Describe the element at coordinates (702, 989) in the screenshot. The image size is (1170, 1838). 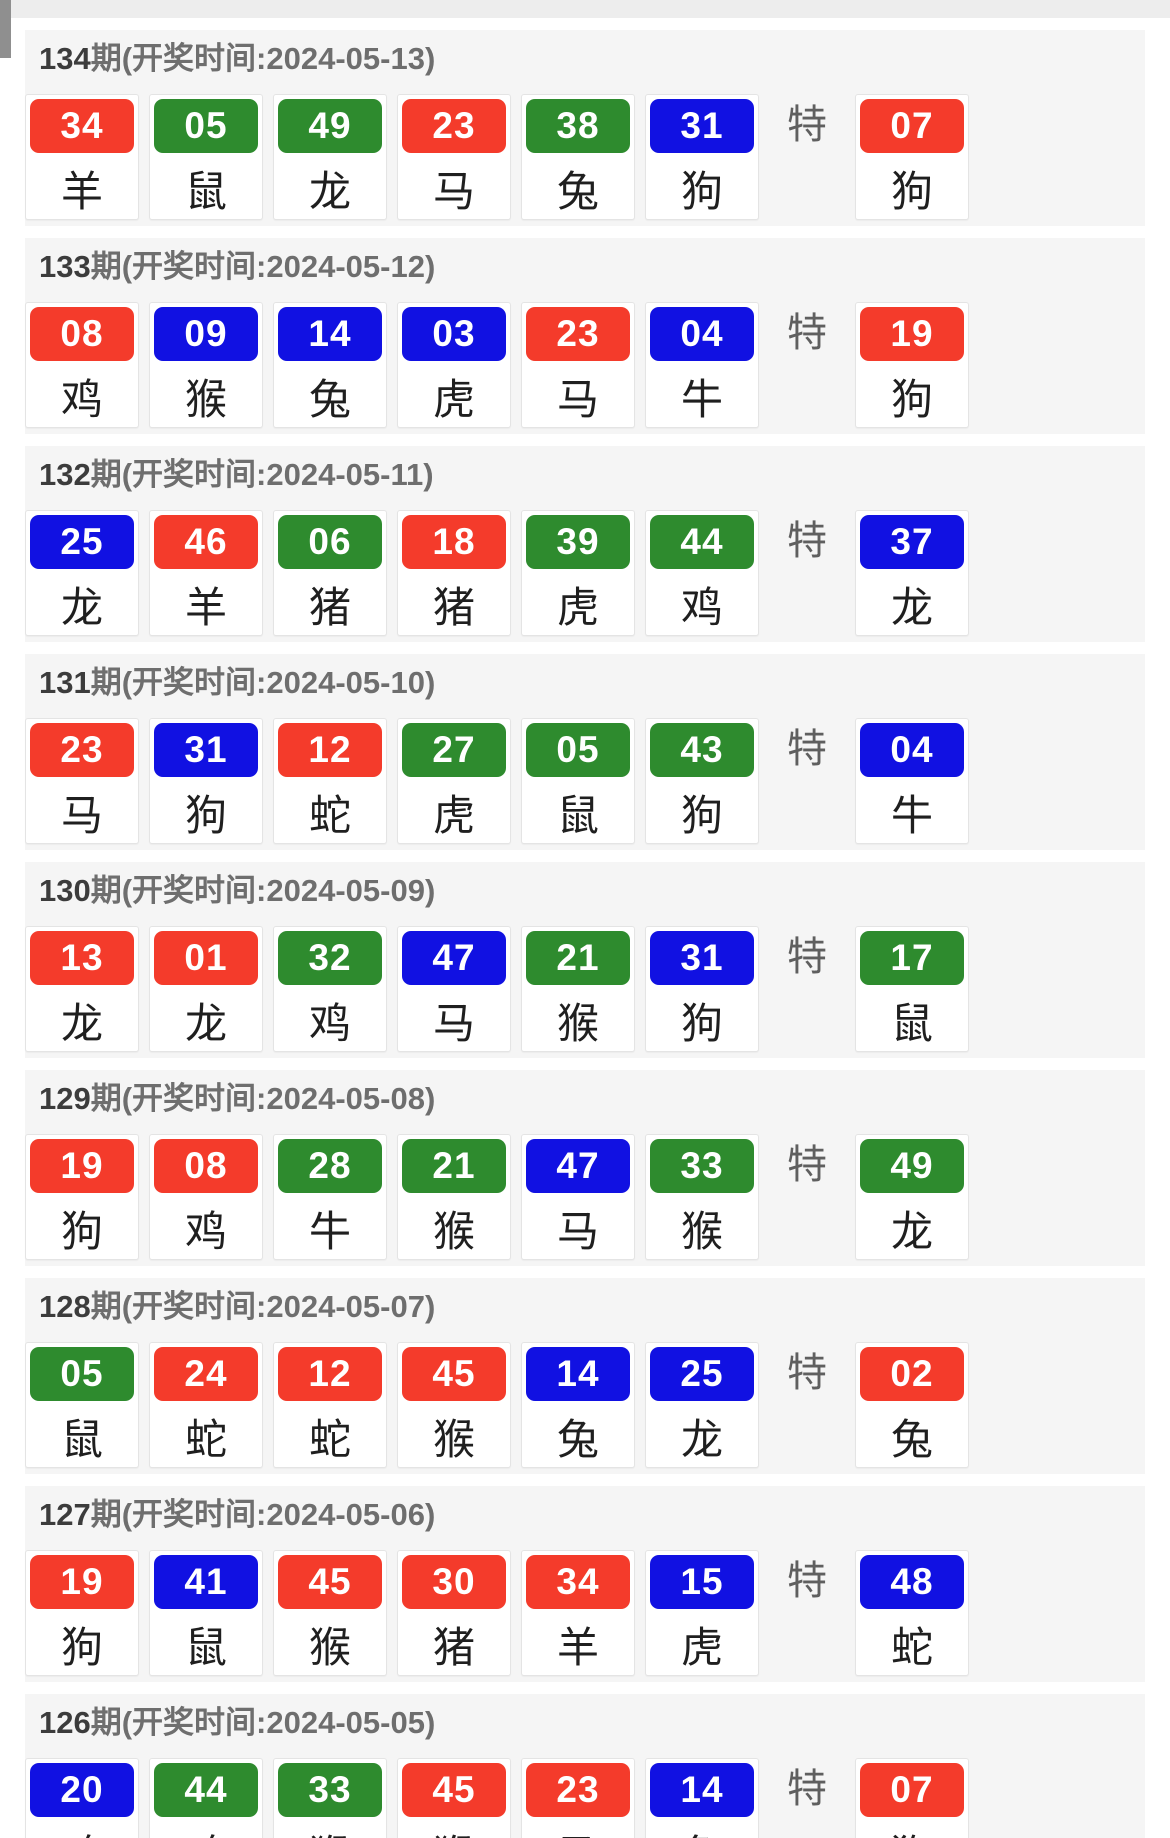
I see `number-cell: 31 狗` at that location.